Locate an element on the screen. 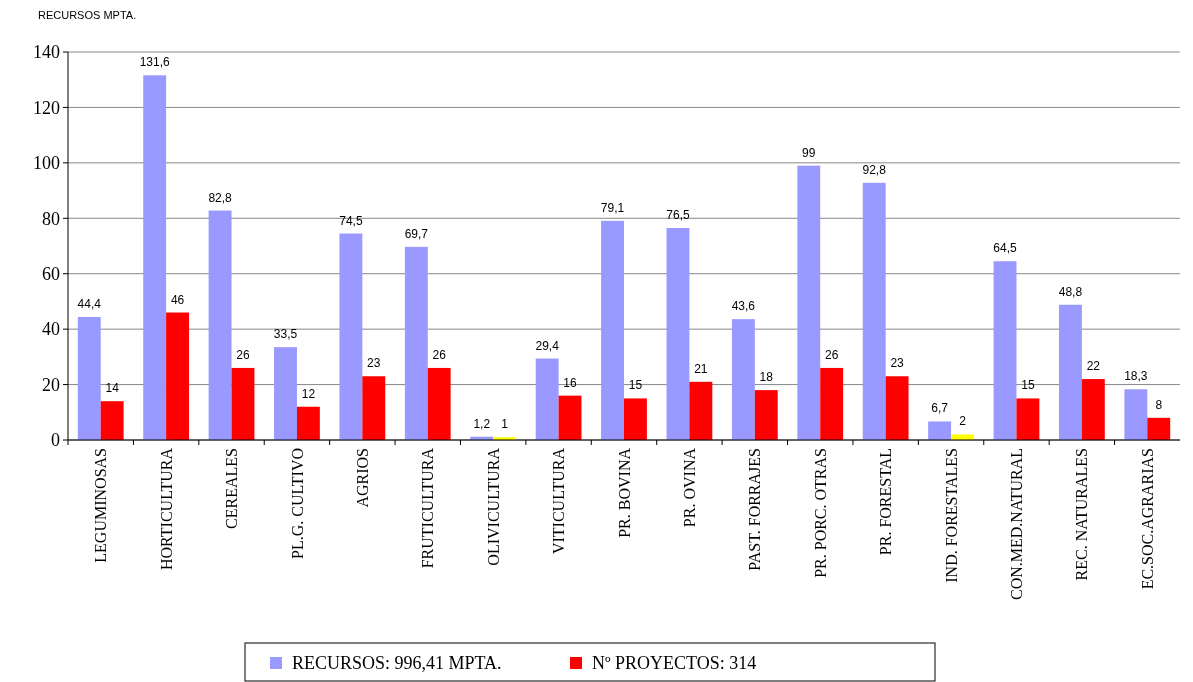  data-label: 69,7 is located at coordinates (416, 233).